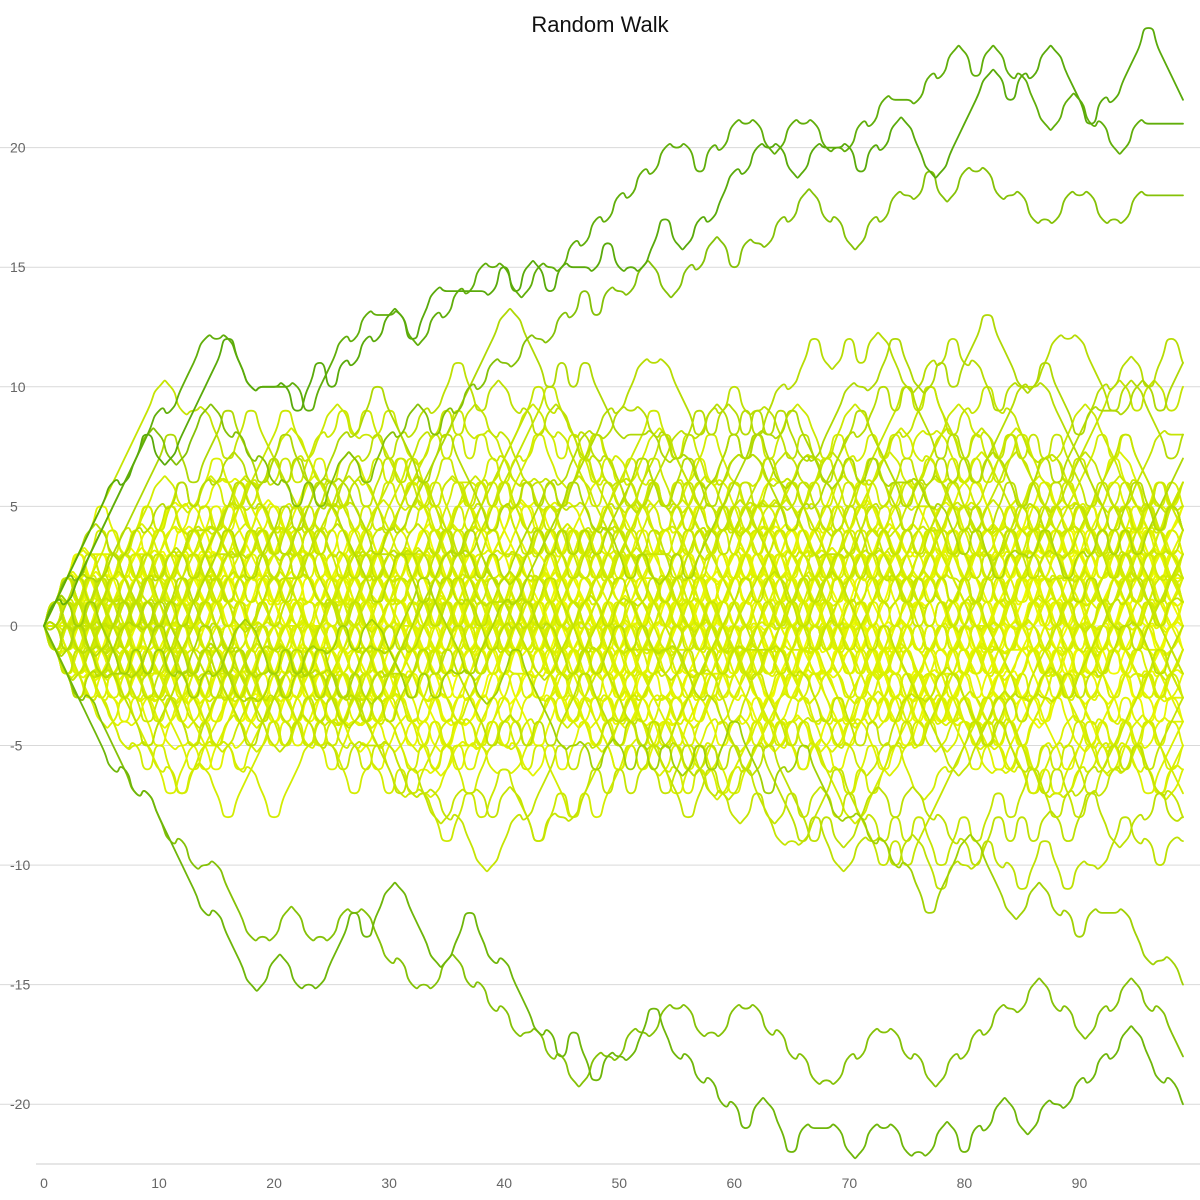  What do you see at coordinates (14, 626) in the screenshot?
I see `y-tick-label: 0` at bounding box center [14, 626].